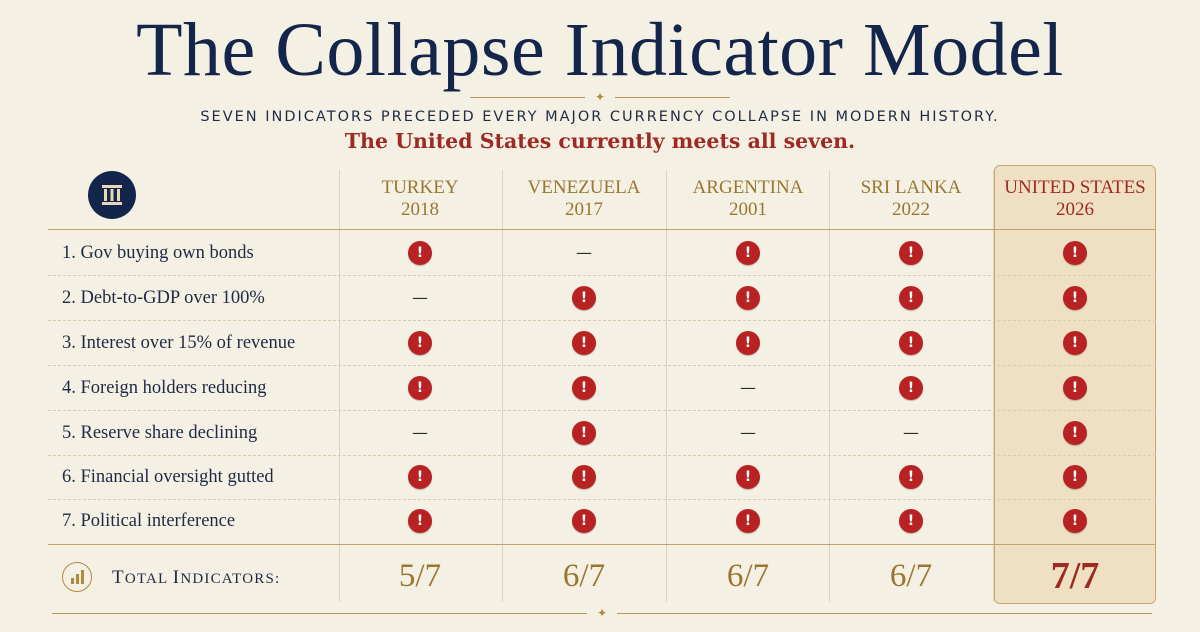 This screenshot has height=632, width=1200. I want to click on column-country: VENEZUELA, so click(584, 187).